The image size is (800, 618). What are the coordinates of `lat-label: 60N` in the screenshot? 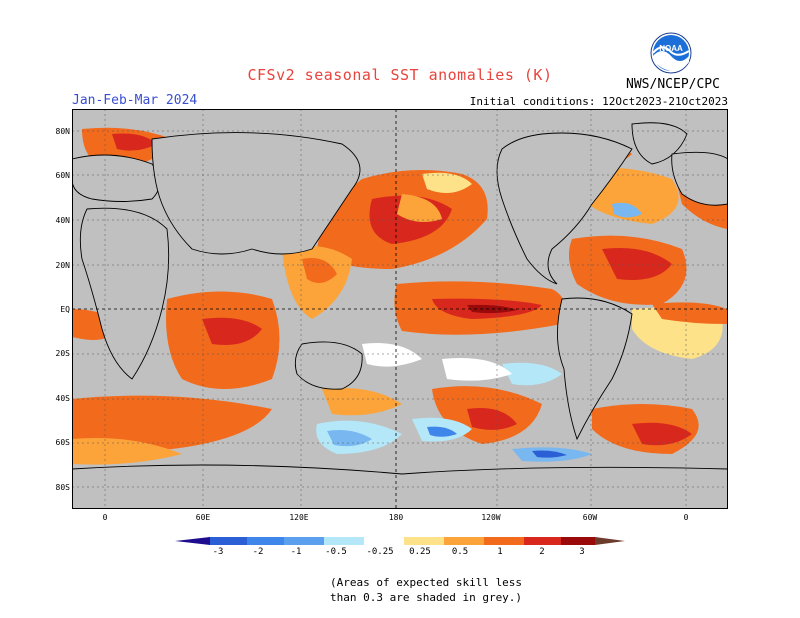 It's located at (62, 175).